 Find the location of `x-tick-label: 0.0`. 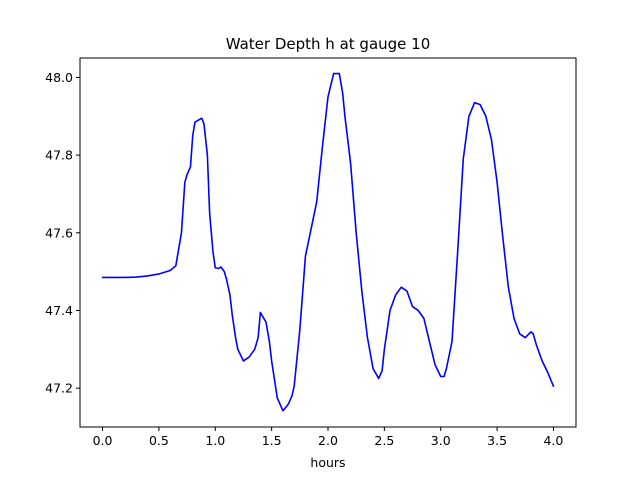

x-tick-label: 0.0 is located at coordinates (103, 440).